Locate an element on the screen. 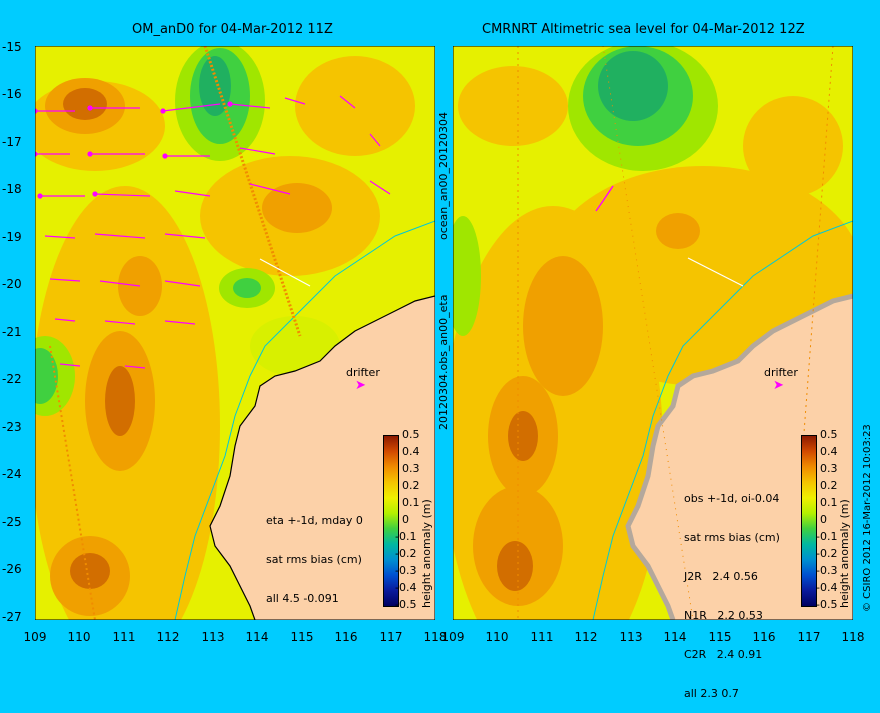 Image resolution: width=880 pixels, height=713 pixels. left-colorbar-label: height anomaly (m) is located at coordinates (426, 553).